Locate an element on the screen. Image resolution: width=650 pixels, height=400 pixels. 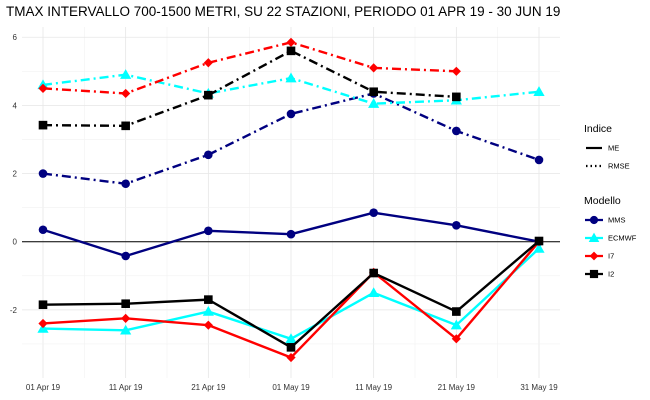
y-tick-label: -2 is located at coordinates (14, 310).